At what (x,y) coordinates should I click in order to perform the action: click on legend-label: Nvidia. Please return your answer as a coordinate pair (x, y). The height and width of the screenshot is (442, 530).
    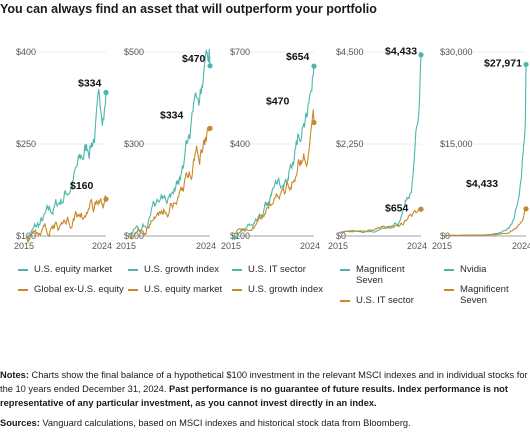
    Looking at the image, I should click on (473, 269).